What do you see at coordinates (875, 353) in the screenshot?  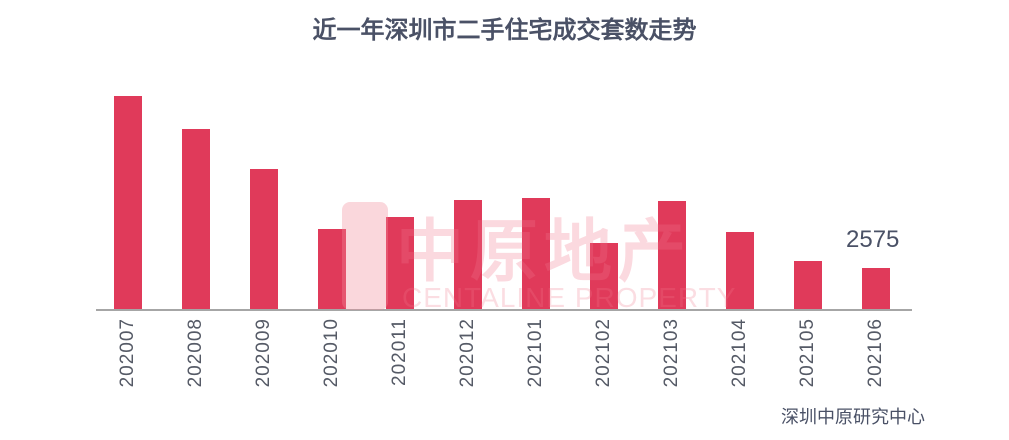 I see `x-tick-label: 202106` at bounding box center [875, 353].